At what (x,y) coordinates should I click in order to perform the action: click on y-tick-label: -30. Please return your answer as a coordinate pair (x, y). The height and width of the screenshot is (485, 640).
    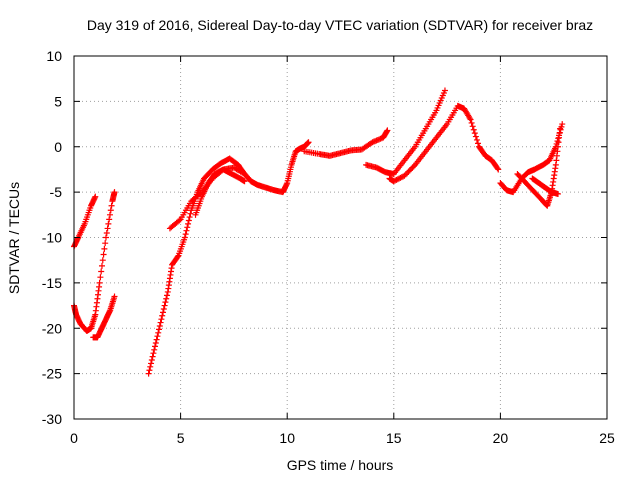
    Looking at the image, I should click on (52, 419).